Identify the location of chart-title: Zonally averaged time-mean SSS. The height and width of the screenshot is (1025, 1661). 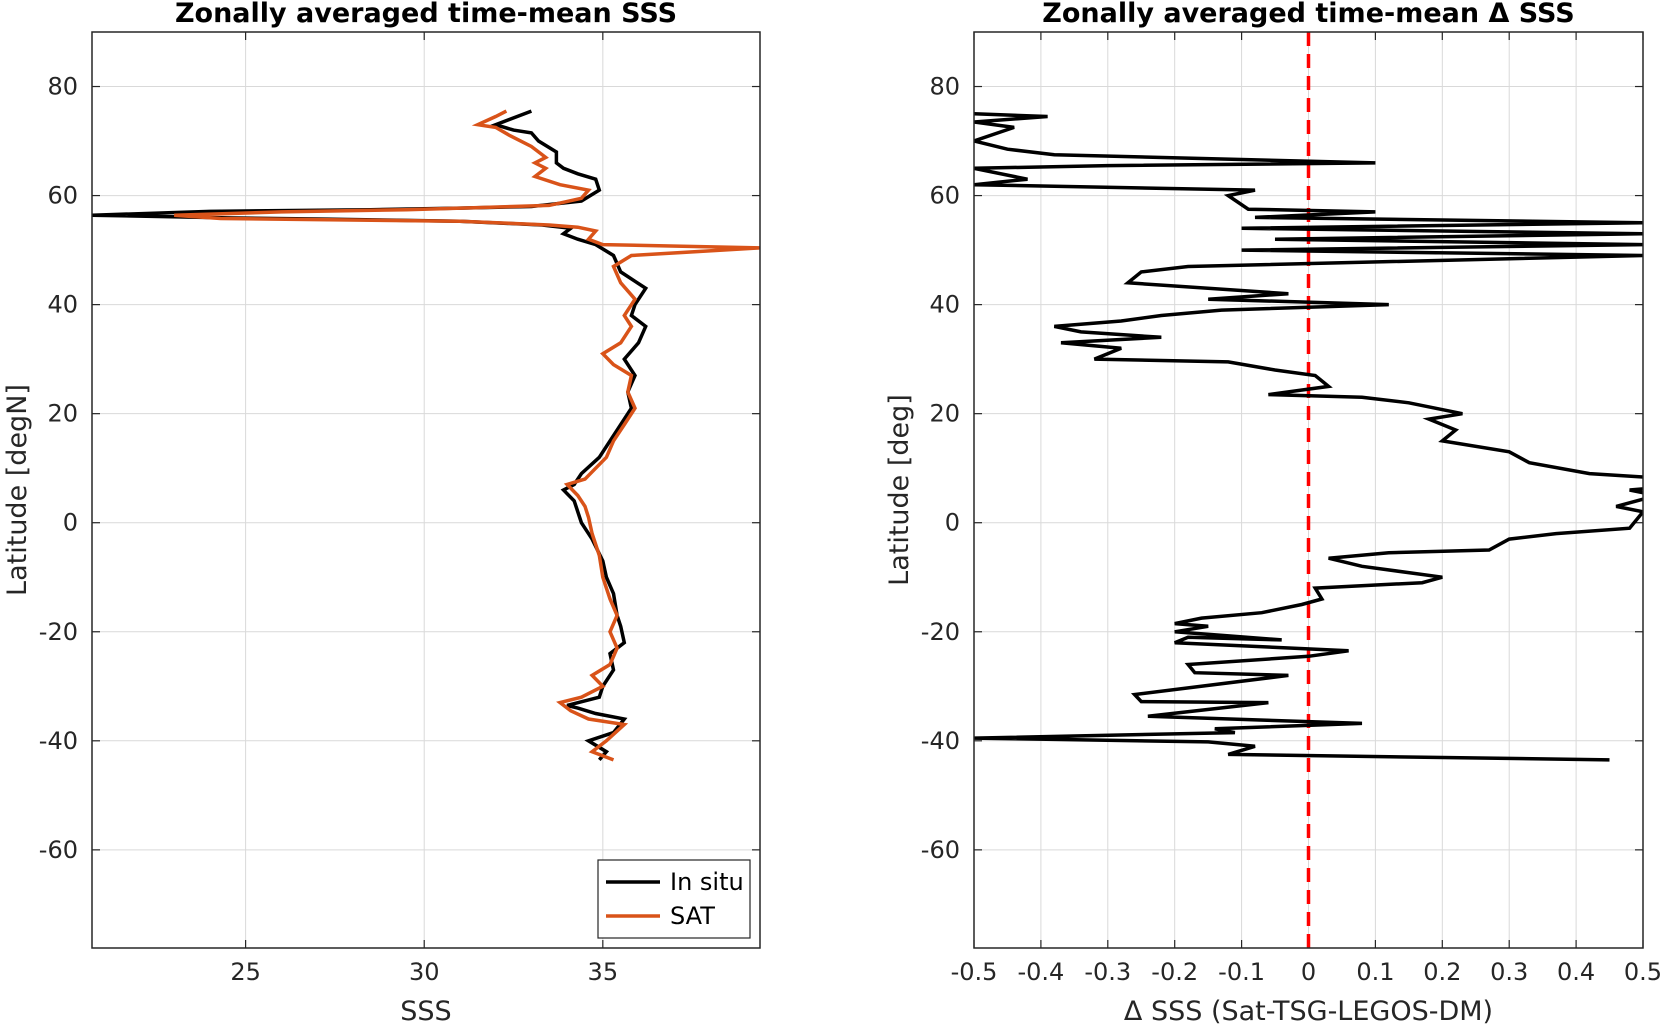
(426, 14).